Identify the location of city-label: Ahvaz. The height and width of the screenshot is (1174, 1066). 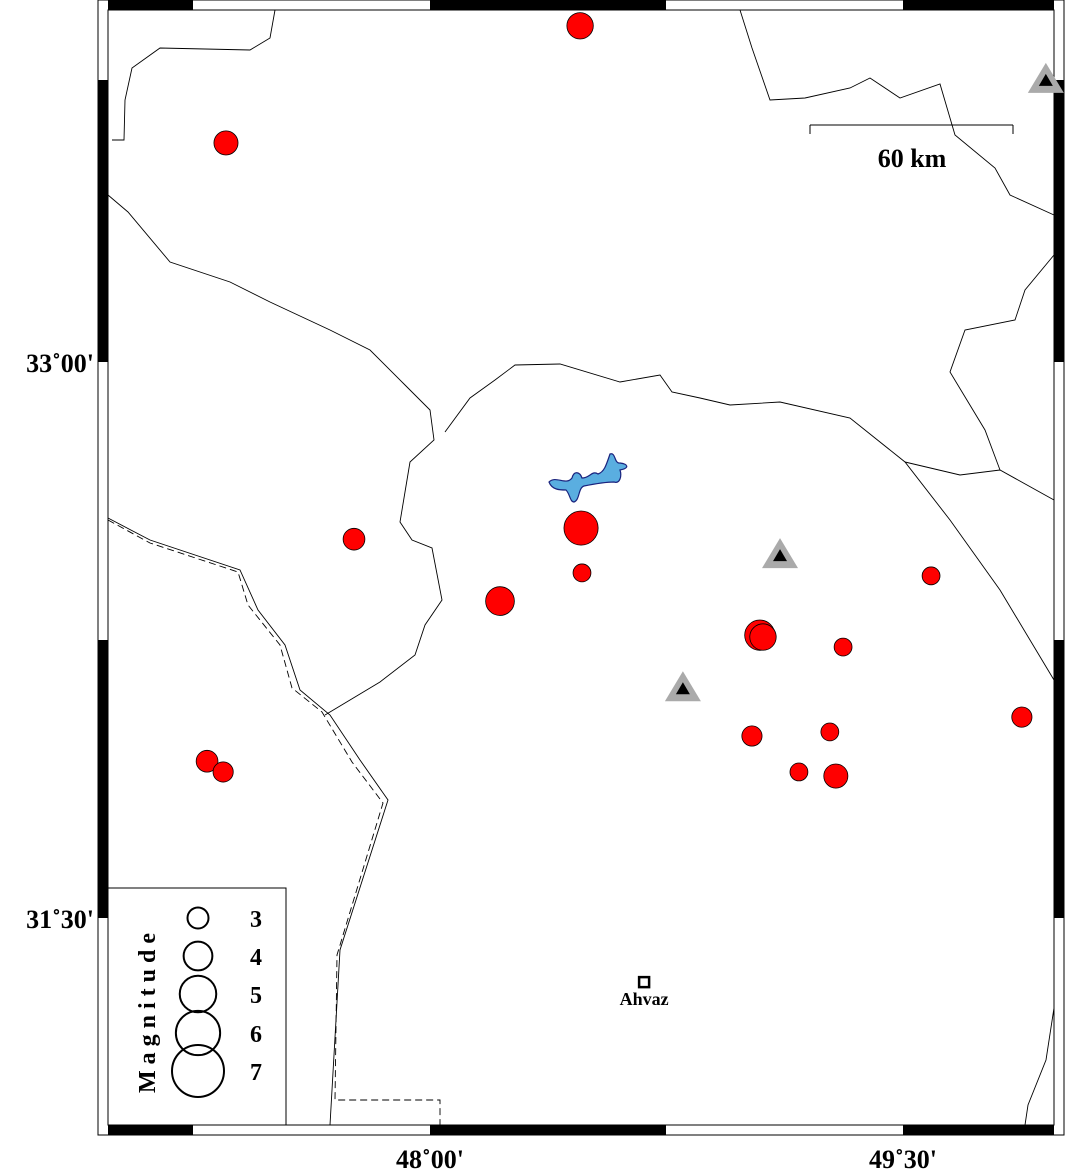
(644, 999).